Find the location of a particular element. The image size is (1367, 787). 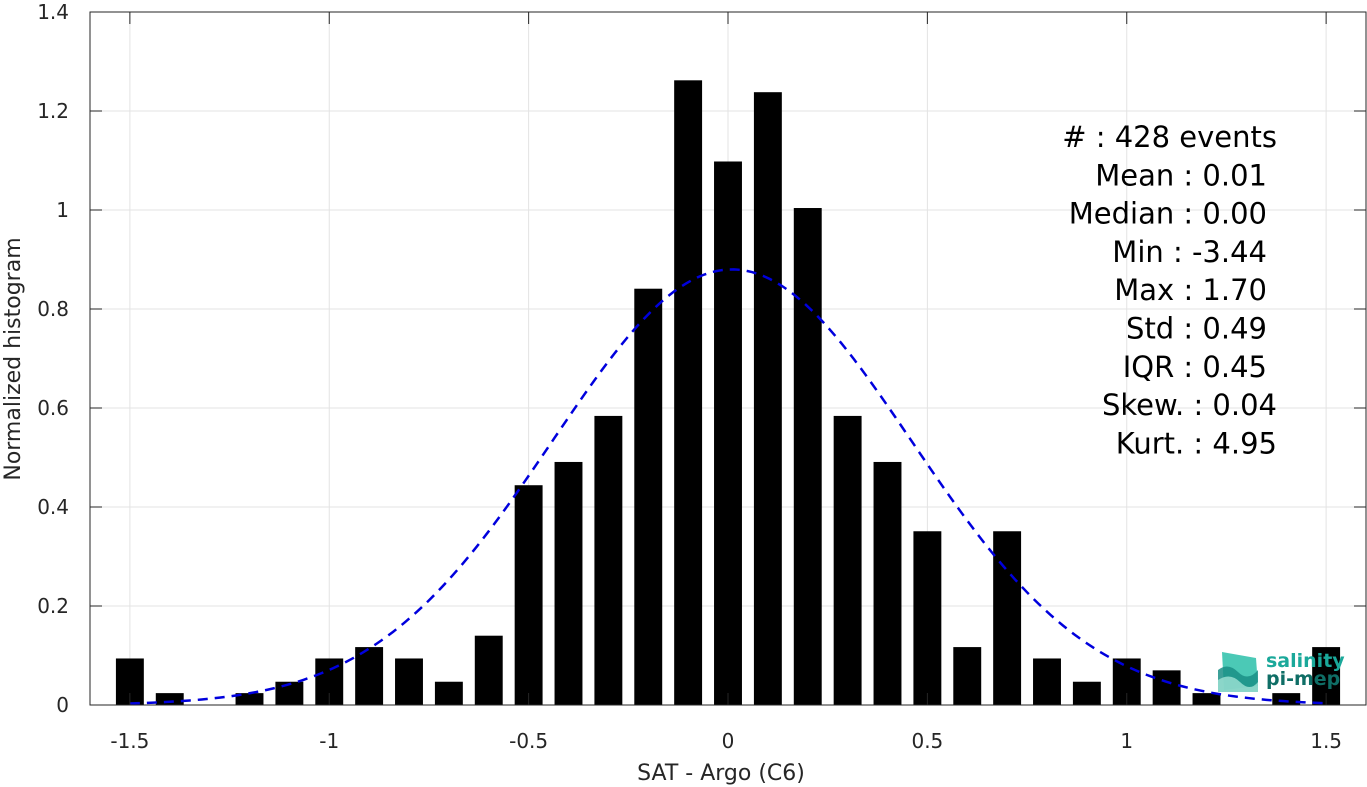

stat-line: # : 428 events is located at coordinates (1169, 137).